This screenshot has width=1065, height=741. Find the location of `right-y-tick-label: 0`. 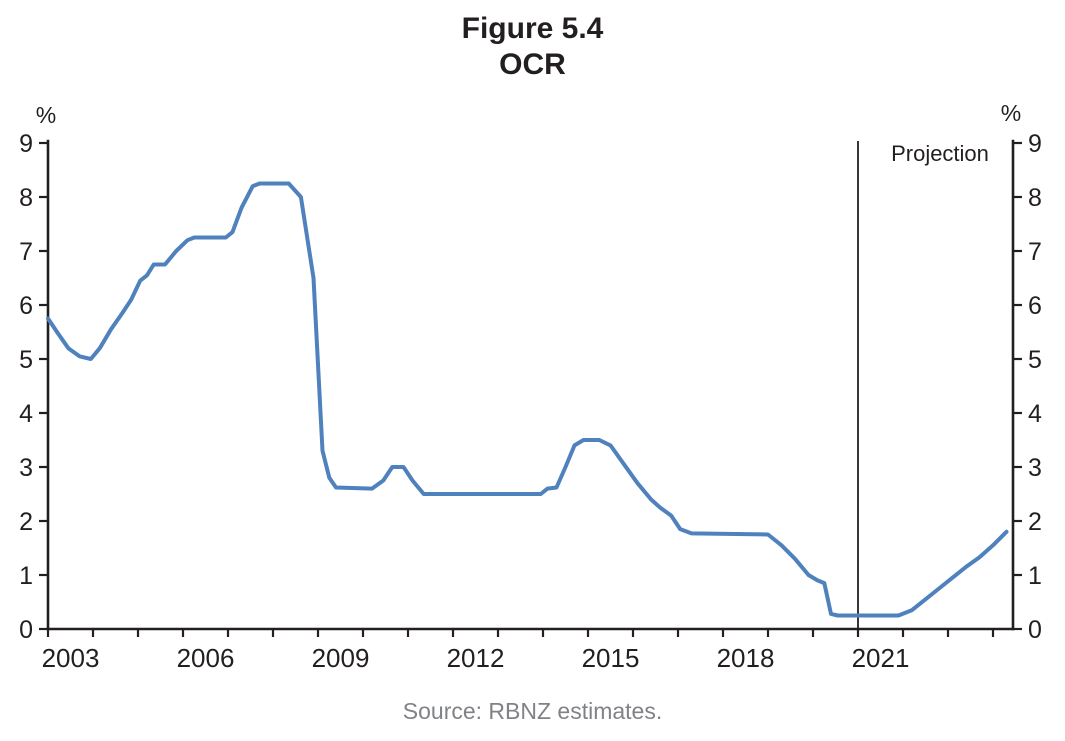

right-y-tick-label: 0 is located at coordinates (1035, 630).